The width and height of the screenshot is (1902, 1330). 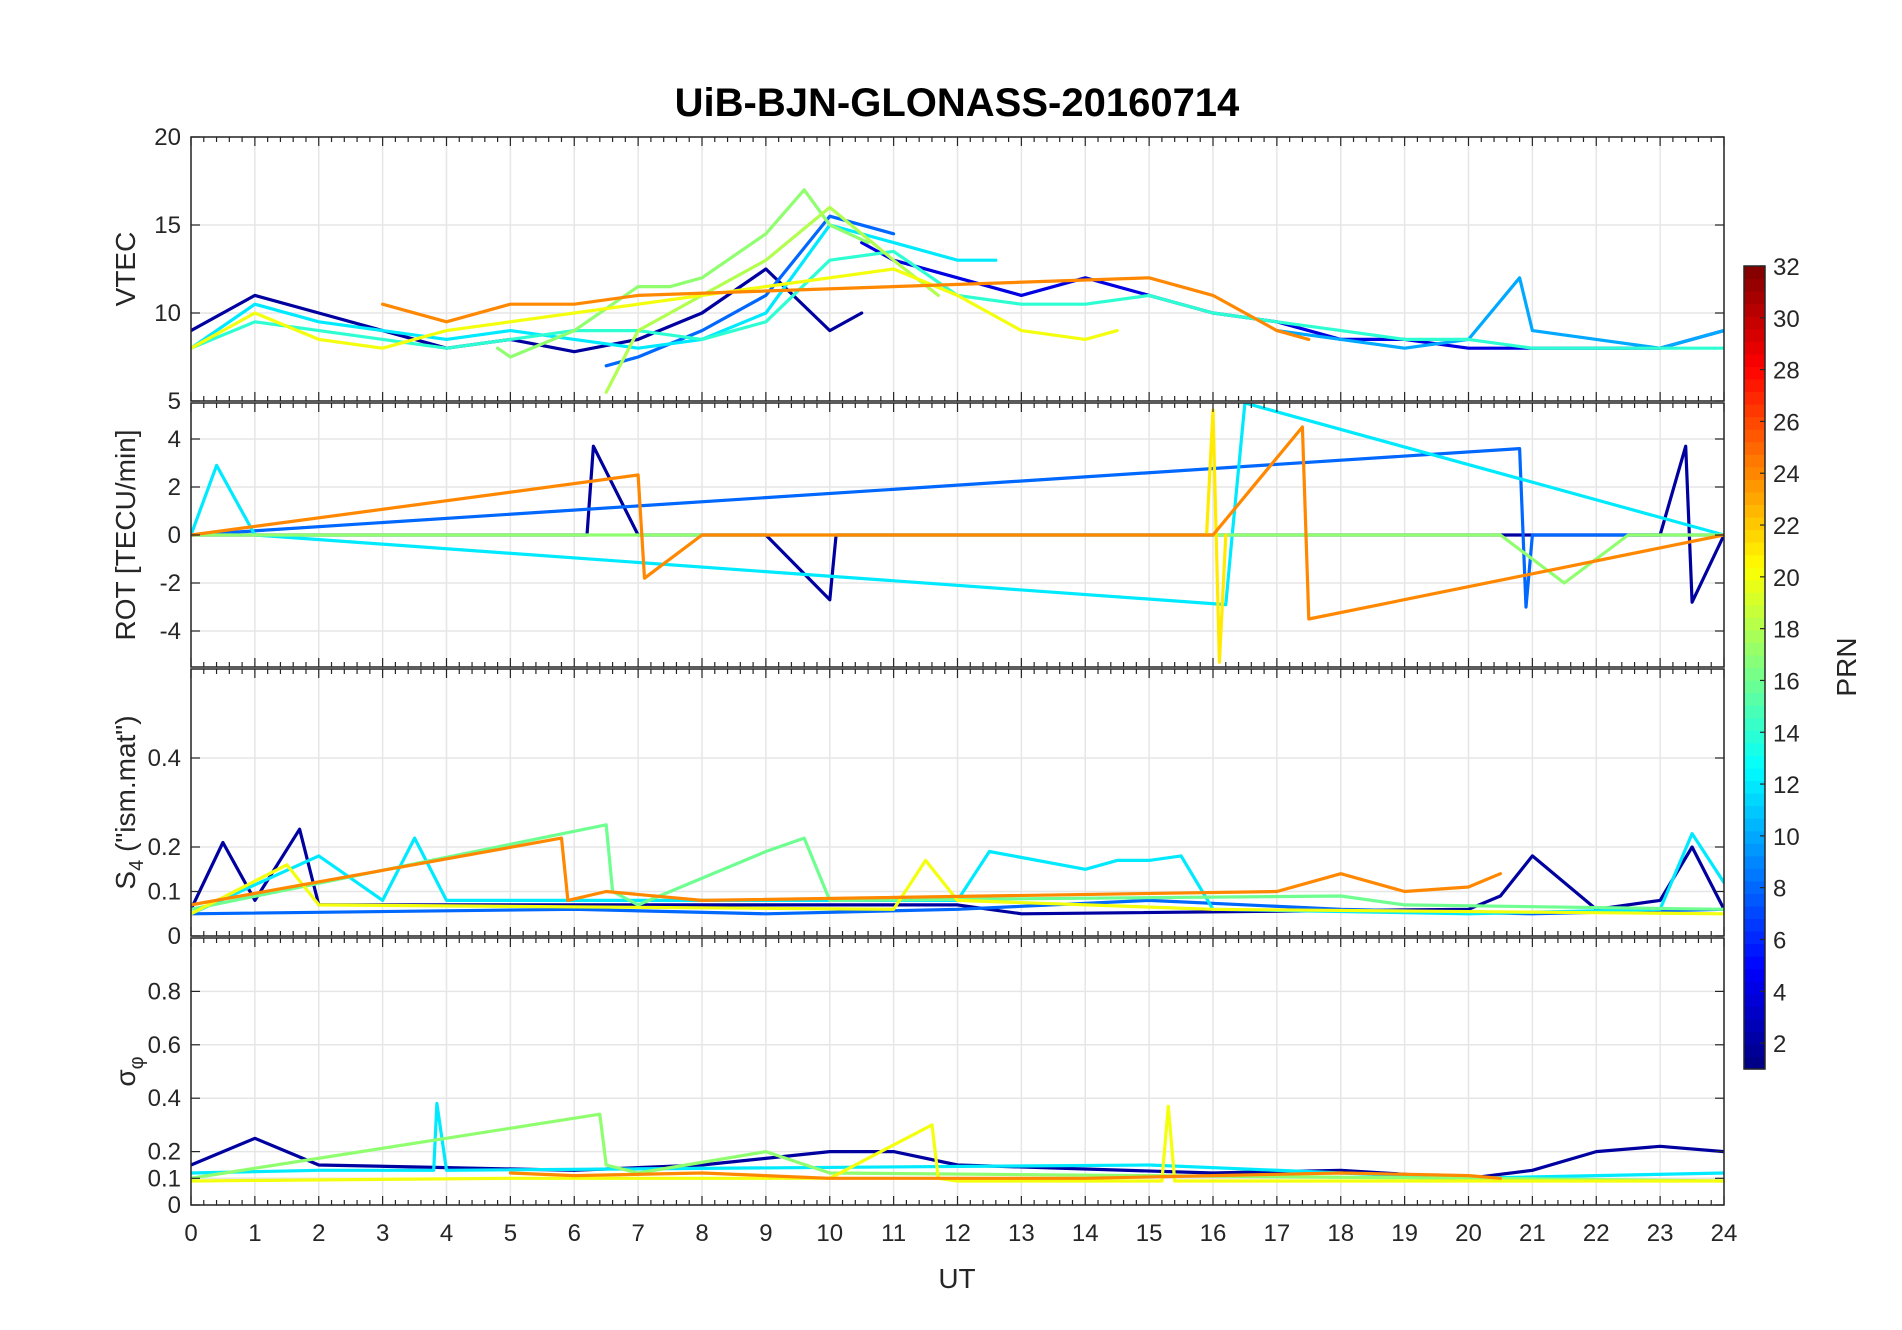 I want to click on x-tick-label: 19, so click(x=1404, y=1233).